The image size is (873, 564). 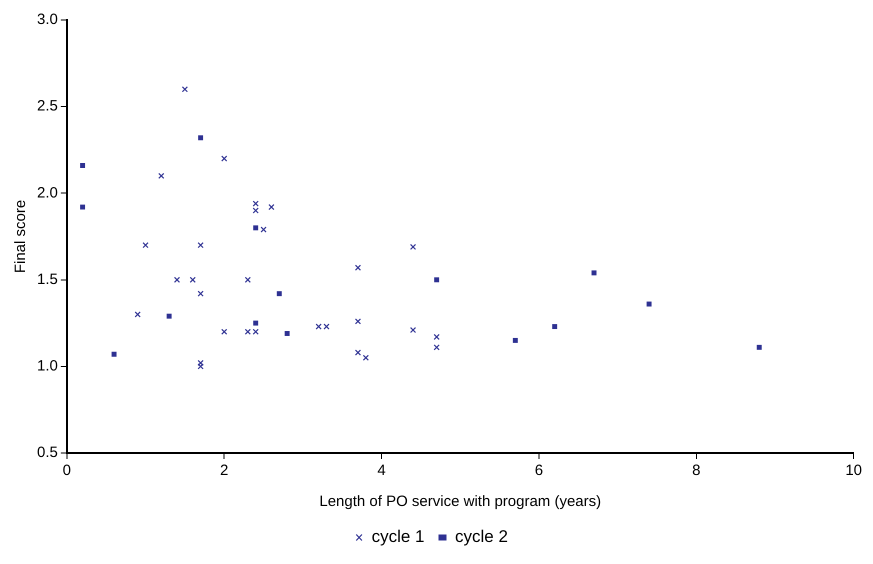 What do you see at coordinates (398, 536) in the screenshot?
I see `legend-label: cycle 1` at bounding box center [398, 536].